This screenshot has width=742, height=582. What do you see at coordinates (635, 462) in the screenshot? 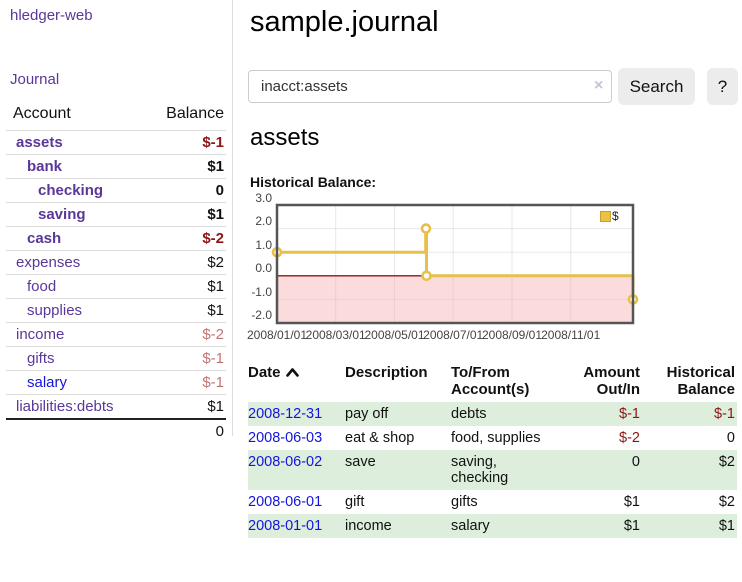
I see `transaction-amount: 0` at bounding box center [635, 462].